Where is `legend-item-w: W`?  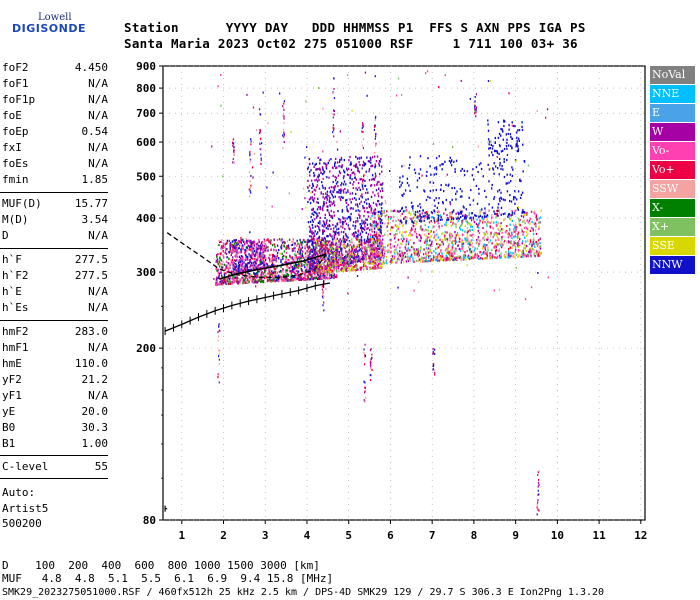 legend-item-w: W is located at coordinates (672, 132).